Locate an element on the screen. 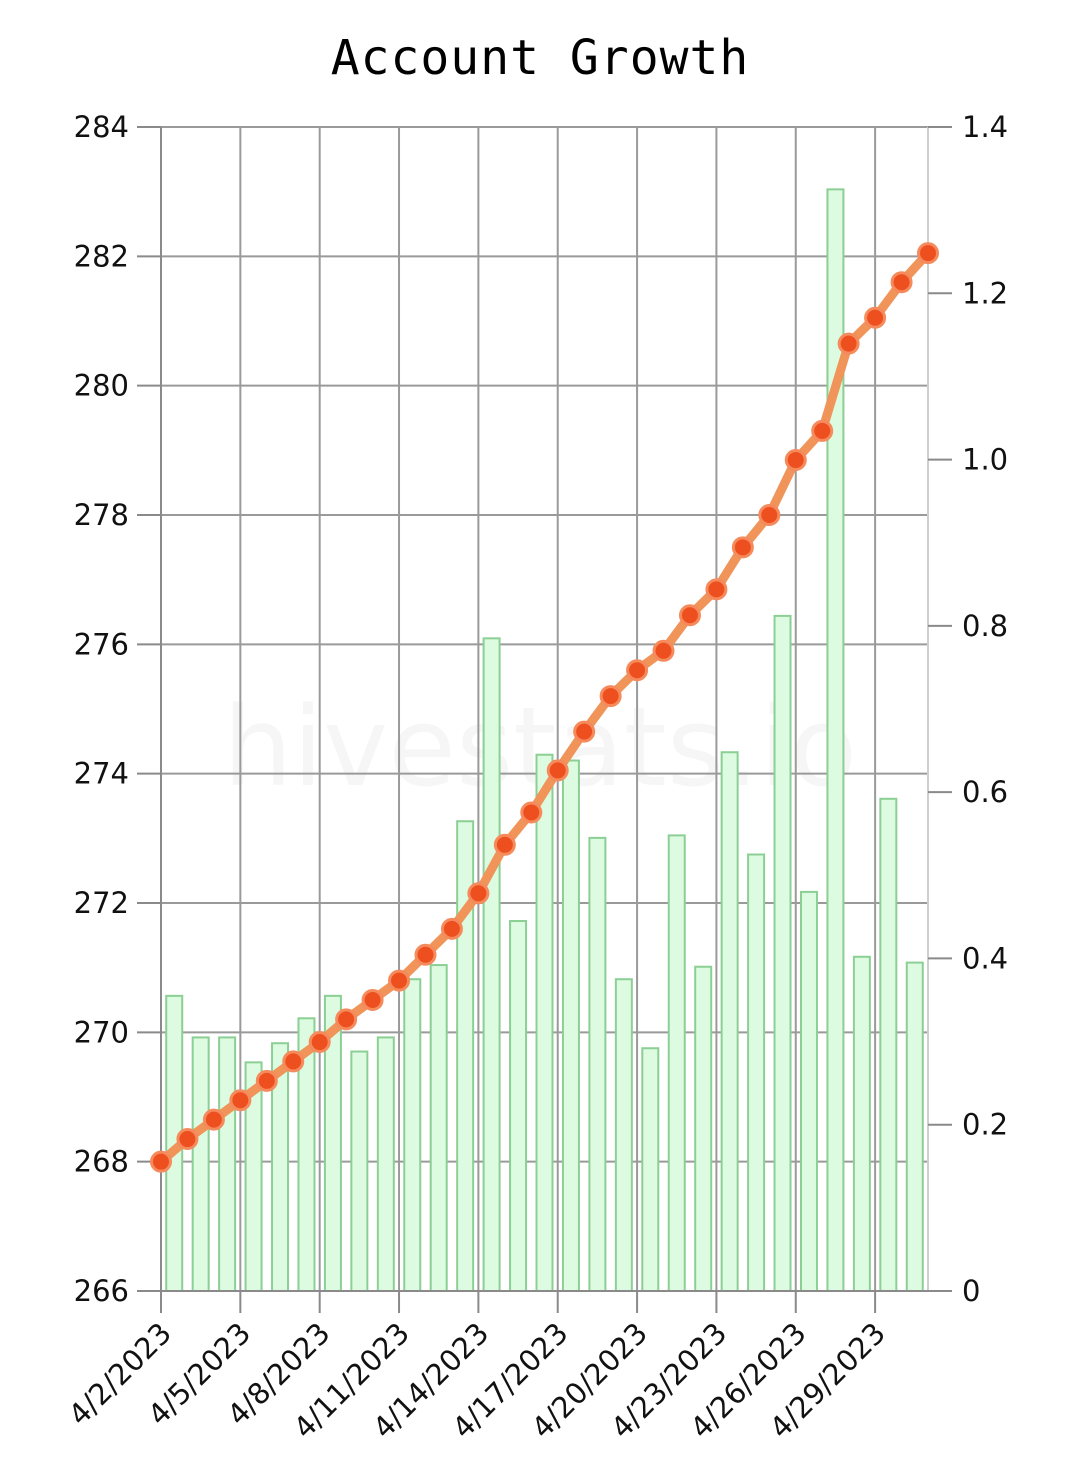 This screenshot has width=1080, height=1472. left-tick-label: 272 is located at coordinates (101, 903).